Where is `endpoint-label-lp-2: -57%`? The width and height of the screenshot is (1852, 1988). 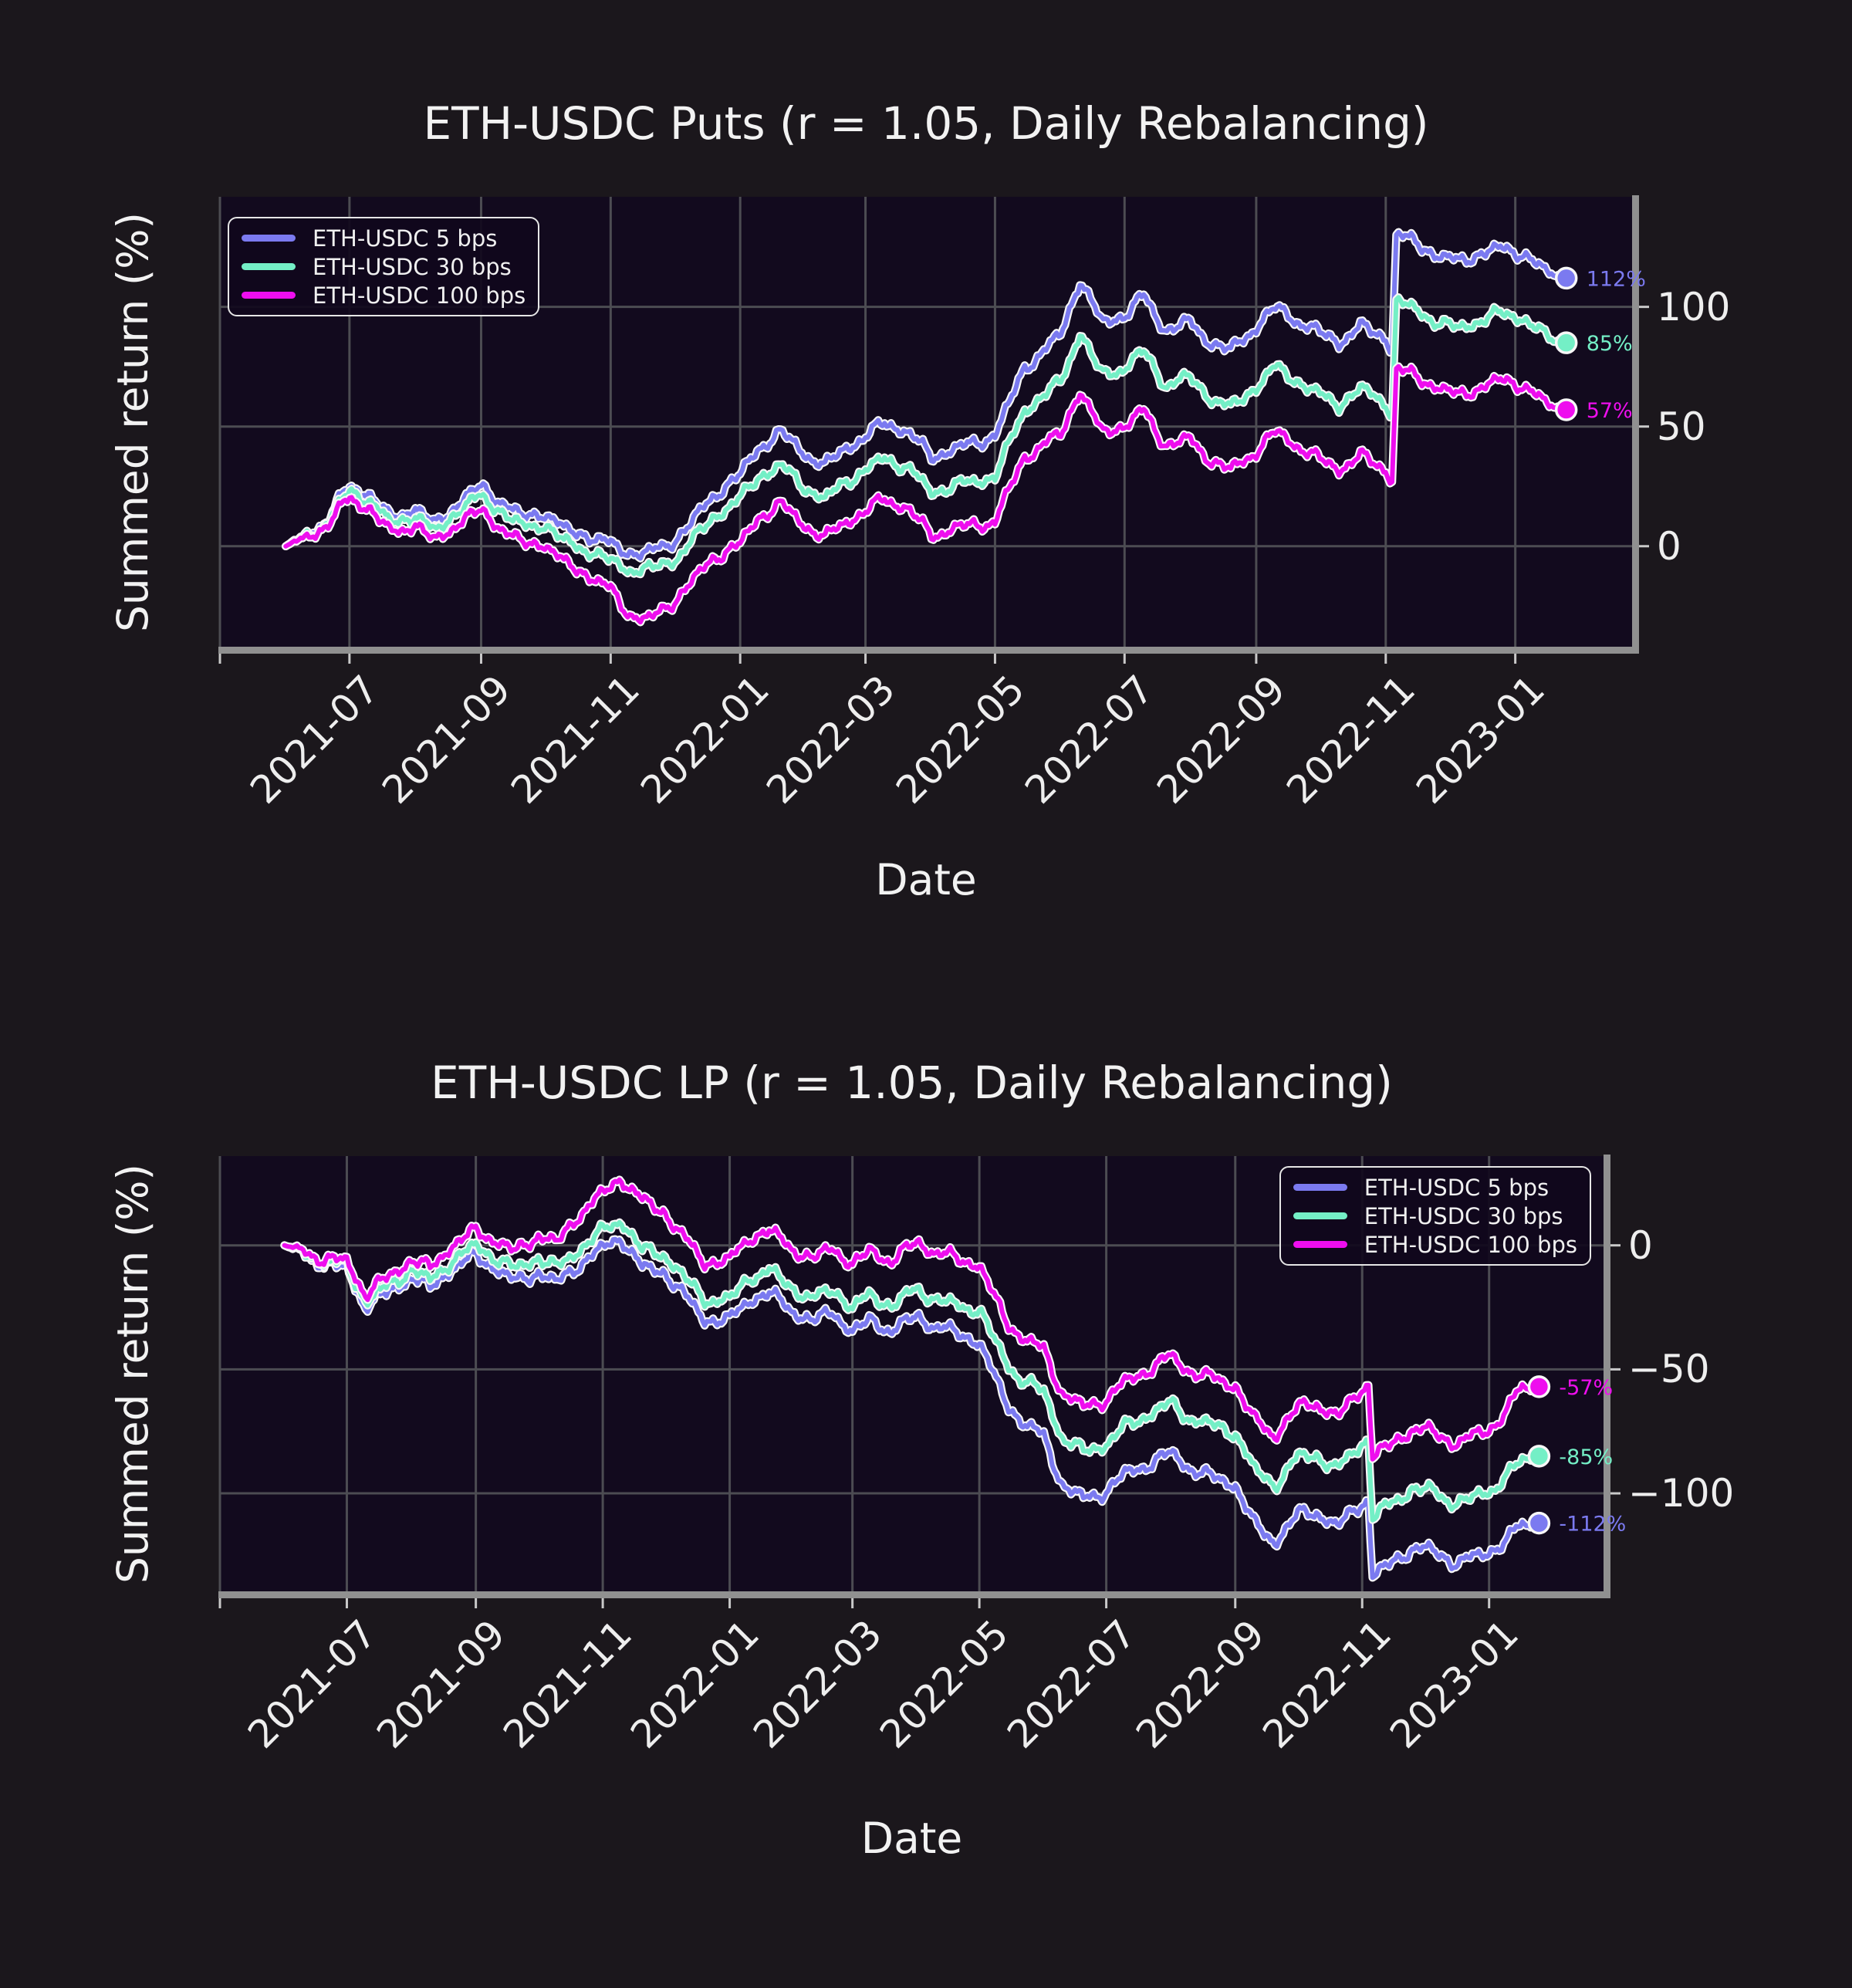 endpoint-label-lp-2: -57% is located at coordinates (1586, 1388).